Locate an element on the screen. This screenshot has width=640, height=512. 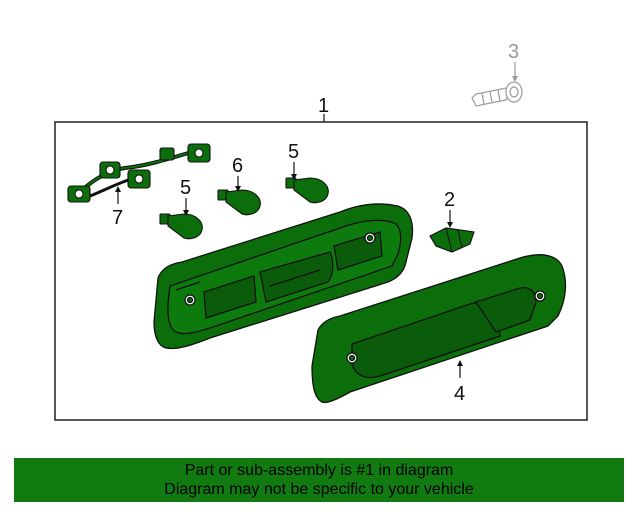
callout-2-label: 2 is located at coordinates (449, 200).